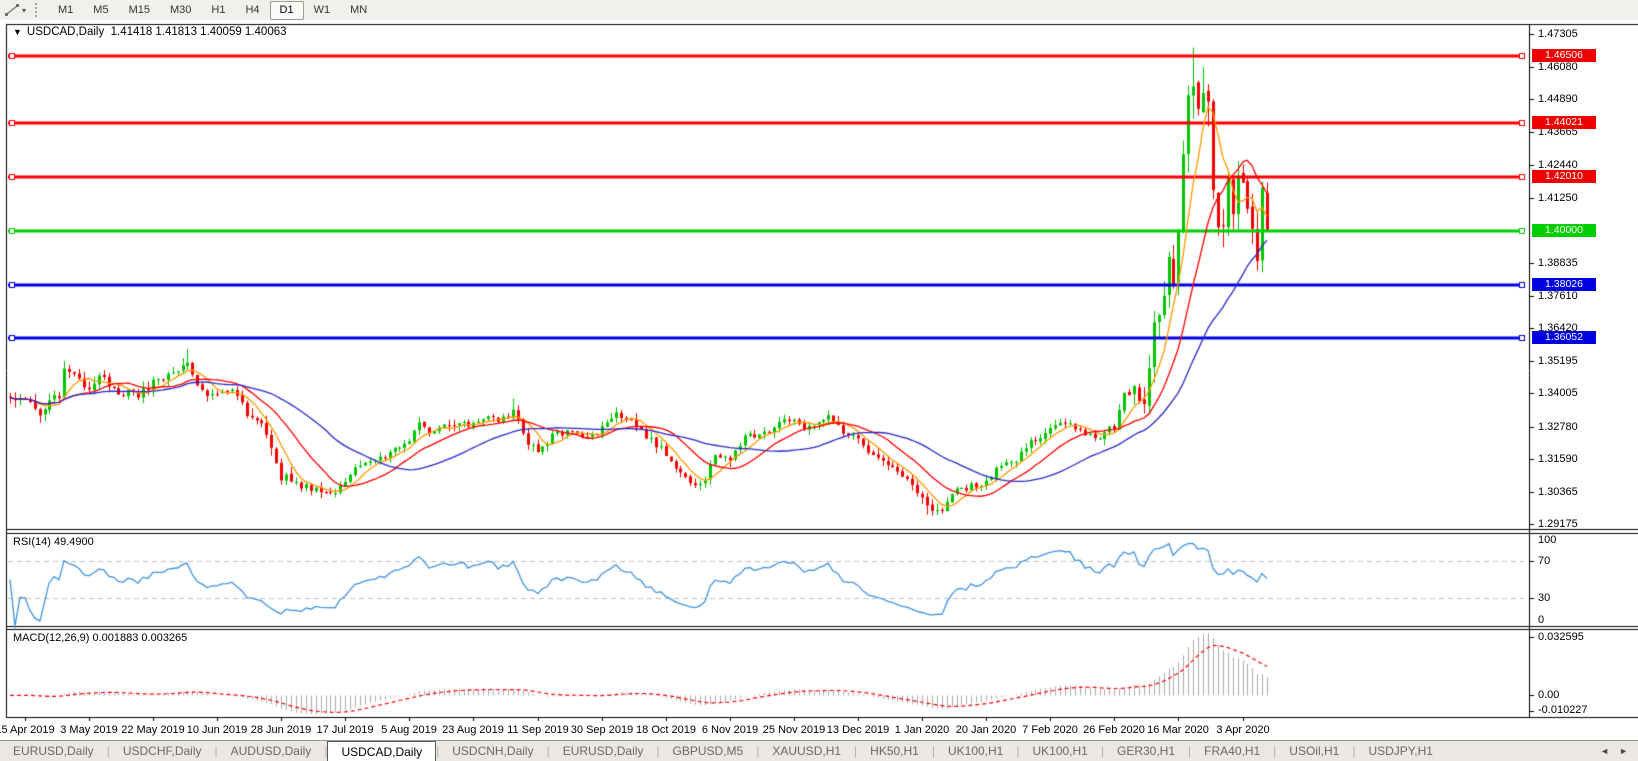 The height and width of the screenshot is (761, 1638). What do you see at coordinates (1232, 751) in the screenshot?
I see `chart-tab-fra40-h1: FRA40,H1` at bounding box center [1232, 751].